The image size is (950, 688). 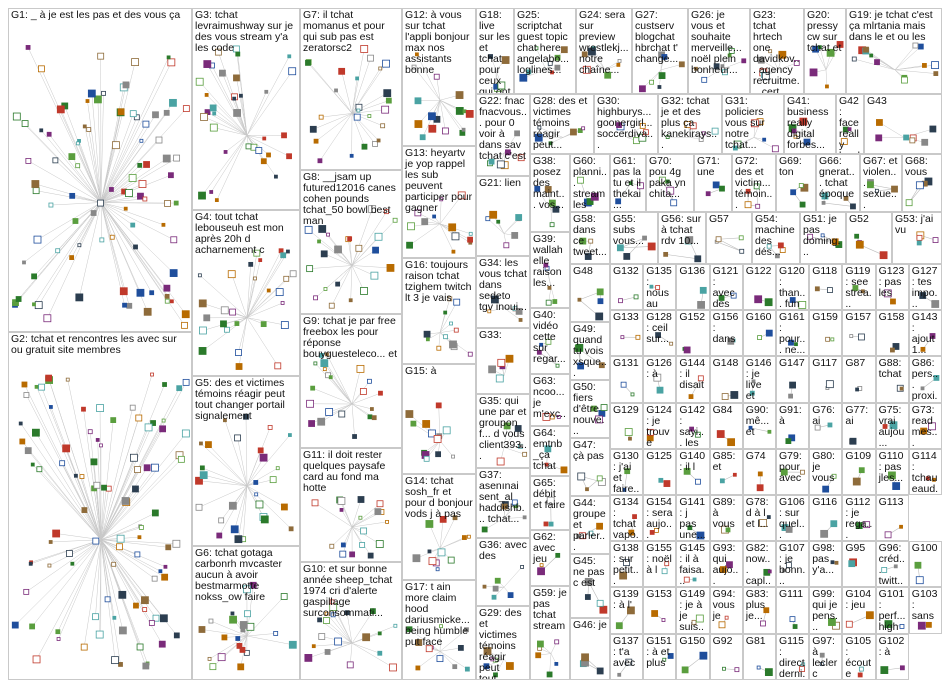 What do you see at coordinates (790, 166) in the screenshot?
I see `group-label: G69: ton` at bounding box center [790, 166].